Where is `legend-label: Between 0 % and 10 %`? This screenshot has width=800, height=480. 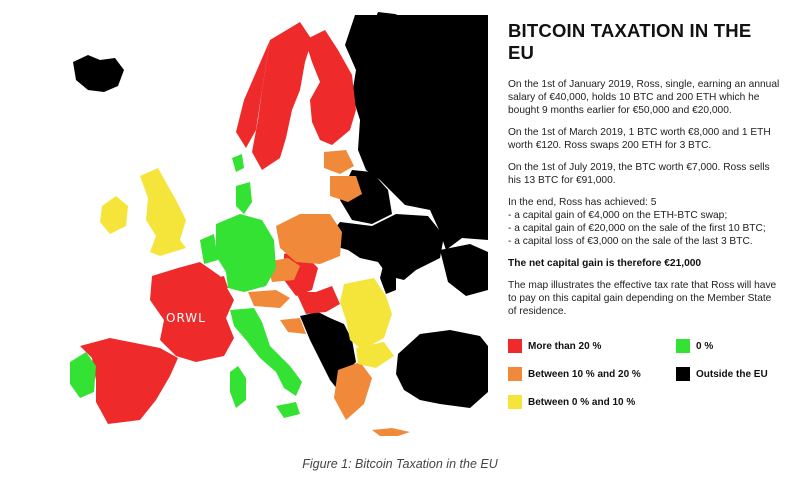 legend-label: Between 0 % and 10 % is located at coordinates (582, 402).